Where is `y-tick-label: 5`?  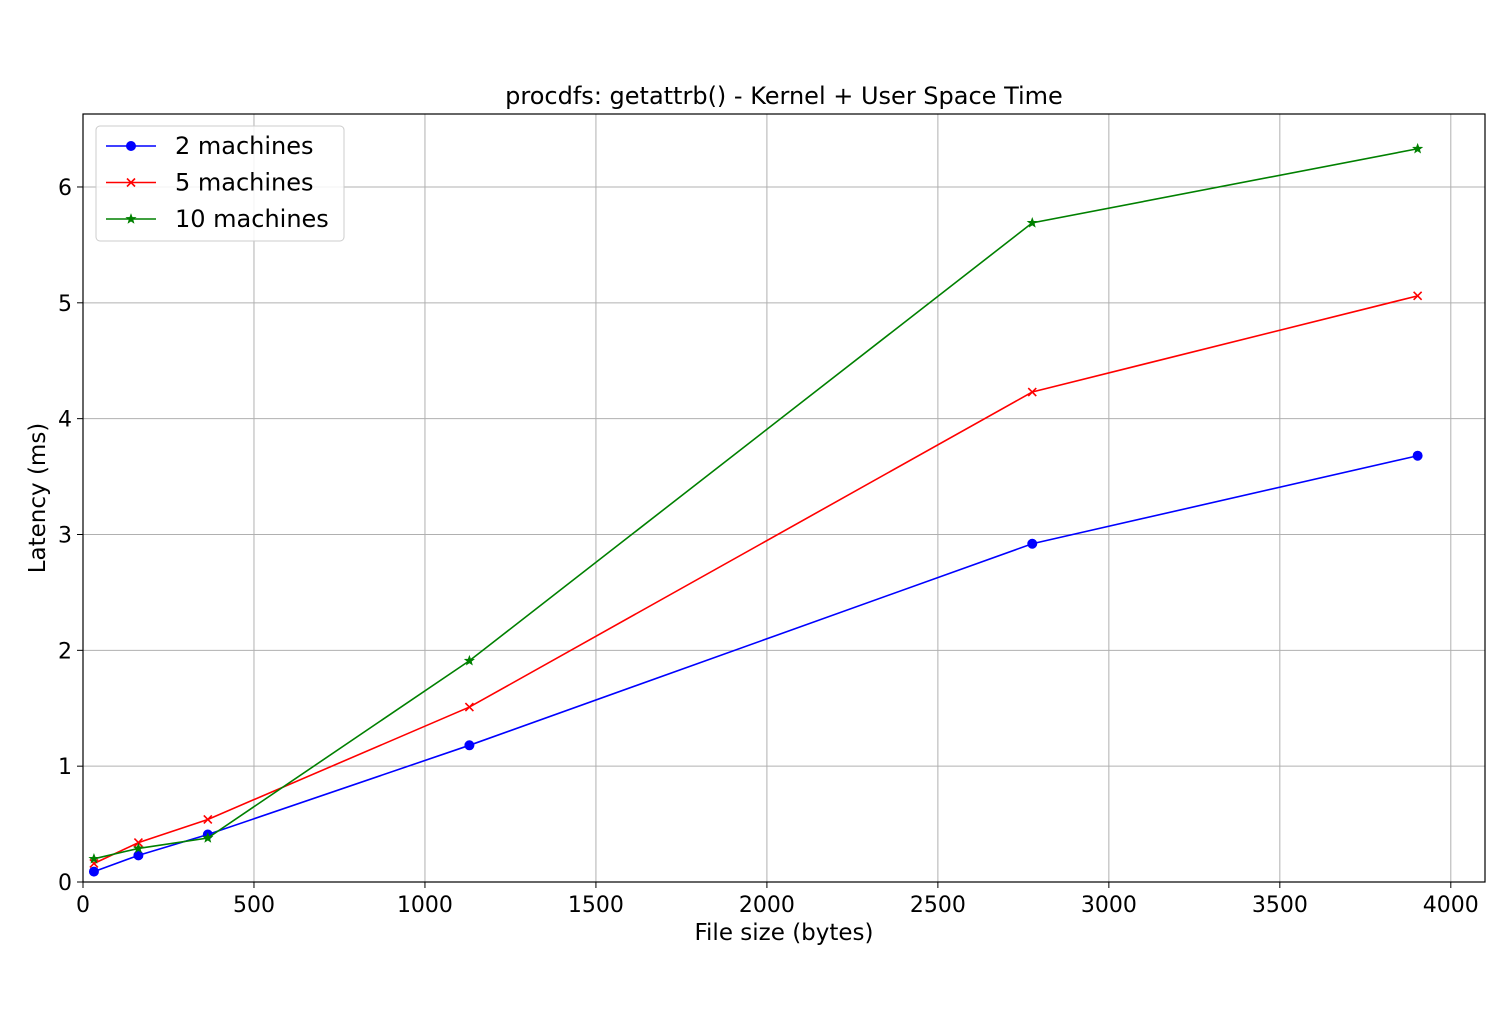
y-tick-label: 5 is located at coordinates (65, 304).